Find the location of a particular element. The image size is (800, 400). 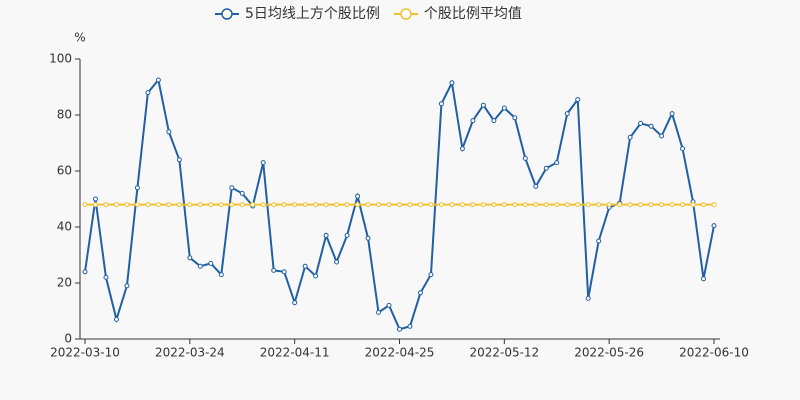

legend-label: 5日均线上方个股比例 is located at coordinates (312, 14).